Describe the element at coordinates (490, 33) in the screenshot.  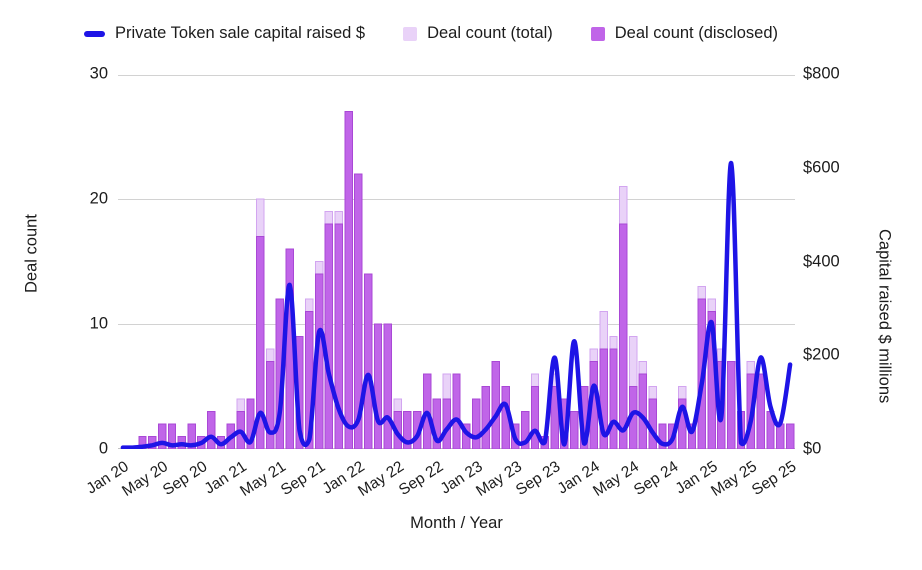
I see `legend-label: Deal count (total)` at that location.